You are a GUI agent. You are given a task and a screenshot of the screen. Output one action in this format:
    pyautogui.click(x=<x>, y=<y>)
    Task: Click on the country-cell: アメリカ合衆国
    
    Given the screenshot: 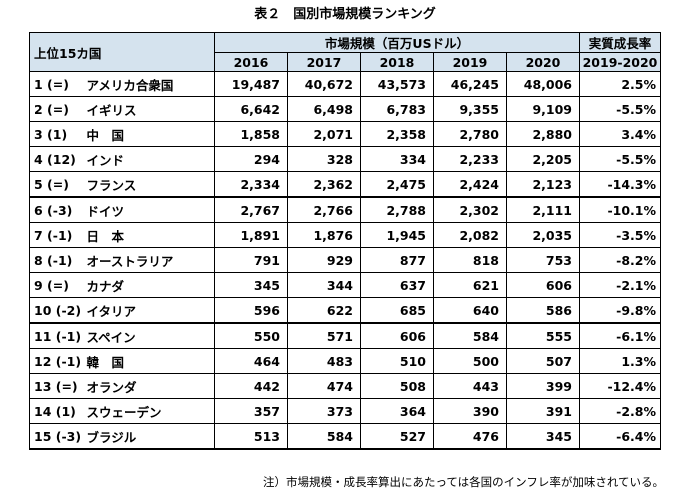 What is the action you would take?
    pyautogui.click(x=149, y=84)
    